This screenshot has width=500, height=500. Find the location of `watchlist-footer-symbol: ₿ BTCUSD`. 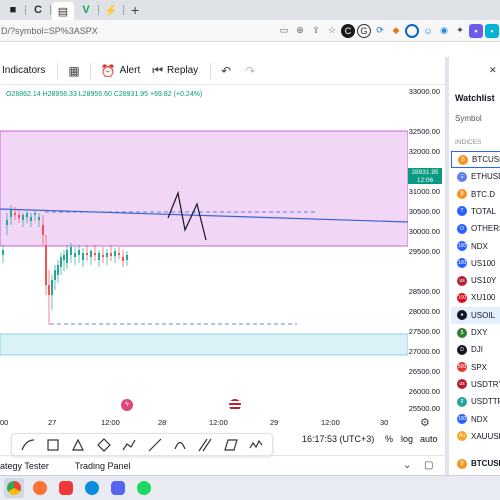

watchlist-footer-symbol: ₿ BTCUSD is located at coordinates (475, 463).